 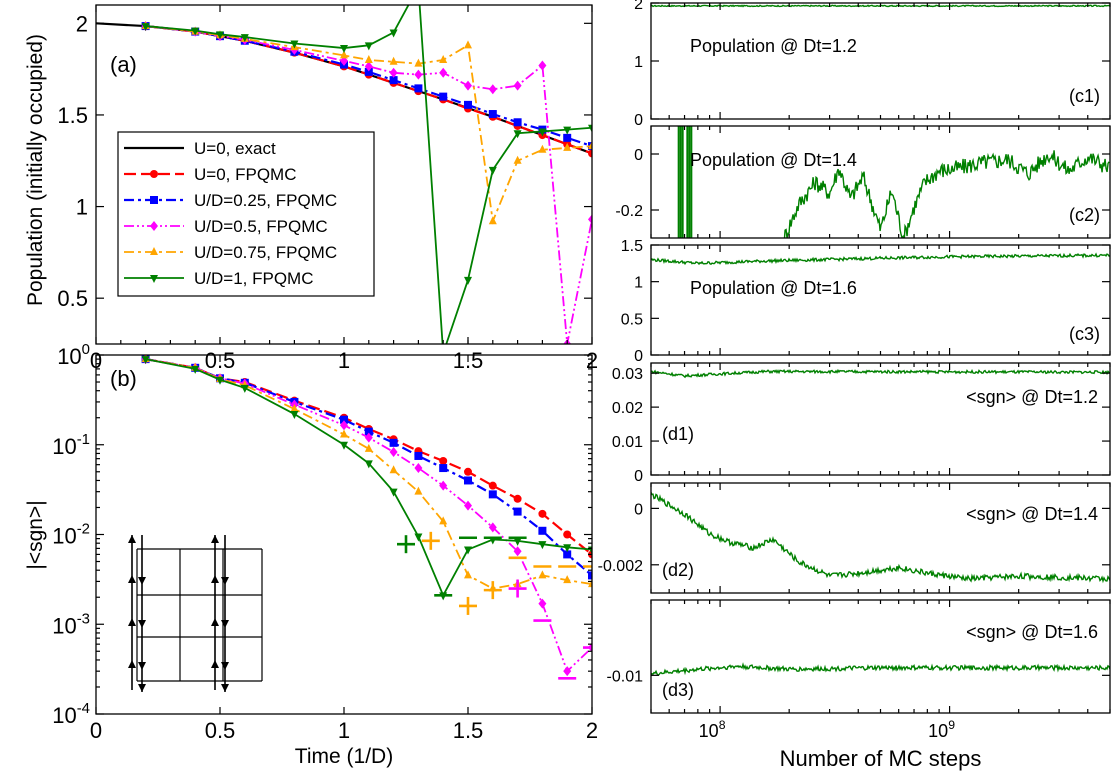 I want to click on xtick-label-d3-1-exp: 9, so click(x=951, y=725).